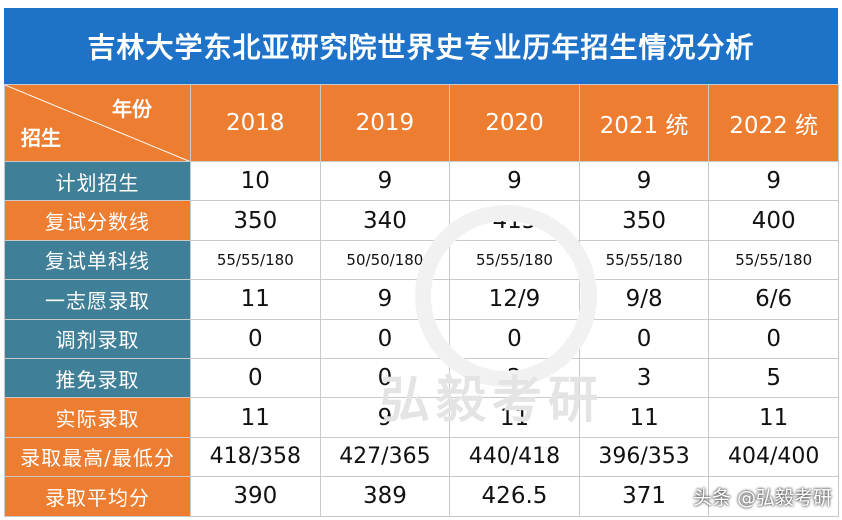 This screenshot has width=842, height=520. I want to click on year-header: 2022 统, so click(773, 123).